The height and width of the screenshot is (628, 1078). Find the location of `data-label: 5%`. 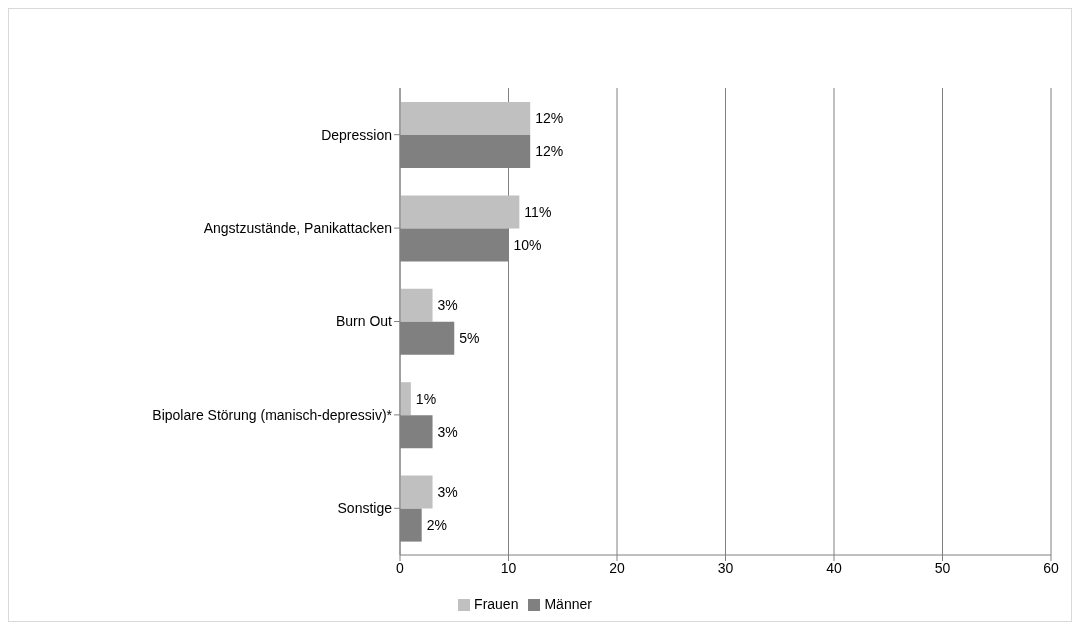

data-label: 5% is located at coordinates (469, 338).